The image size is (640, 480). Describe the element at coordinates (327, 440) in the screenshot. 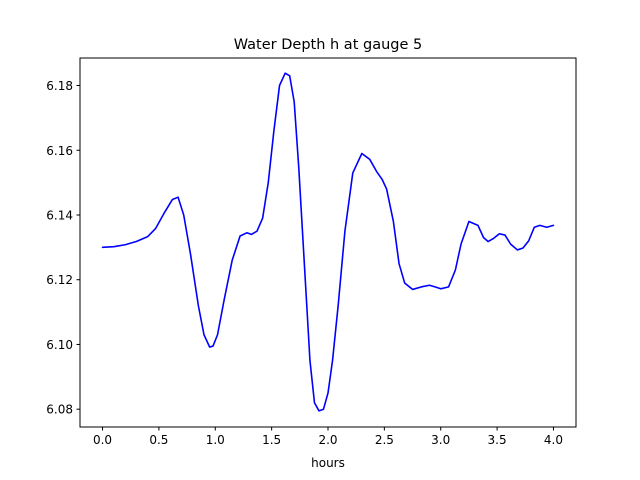

I see `x-tick-label: 2.0` at that location.